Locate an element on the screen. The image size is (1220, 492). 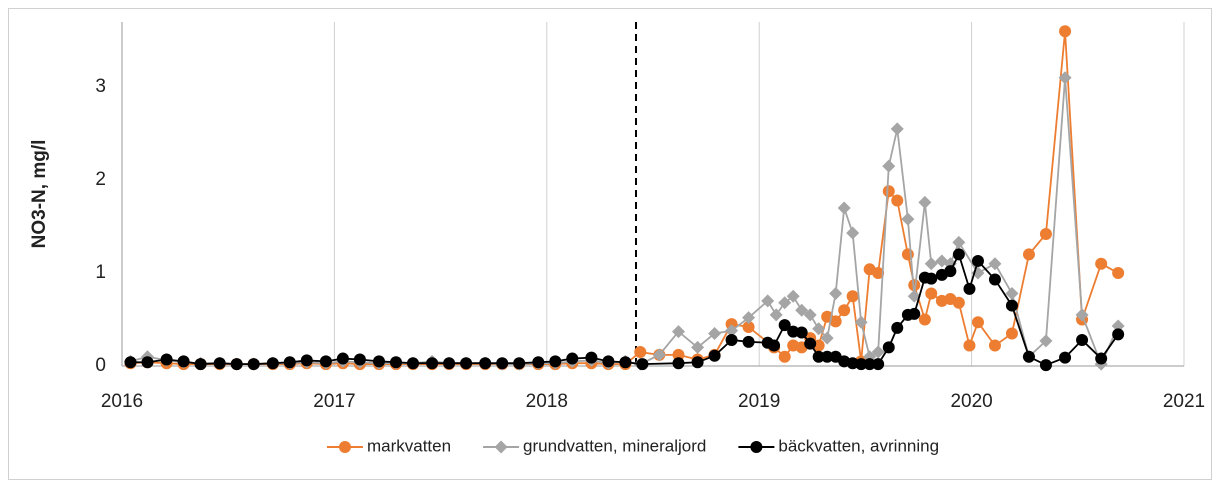
x-tick-label: 2016 is located at coordinates (122, 401).